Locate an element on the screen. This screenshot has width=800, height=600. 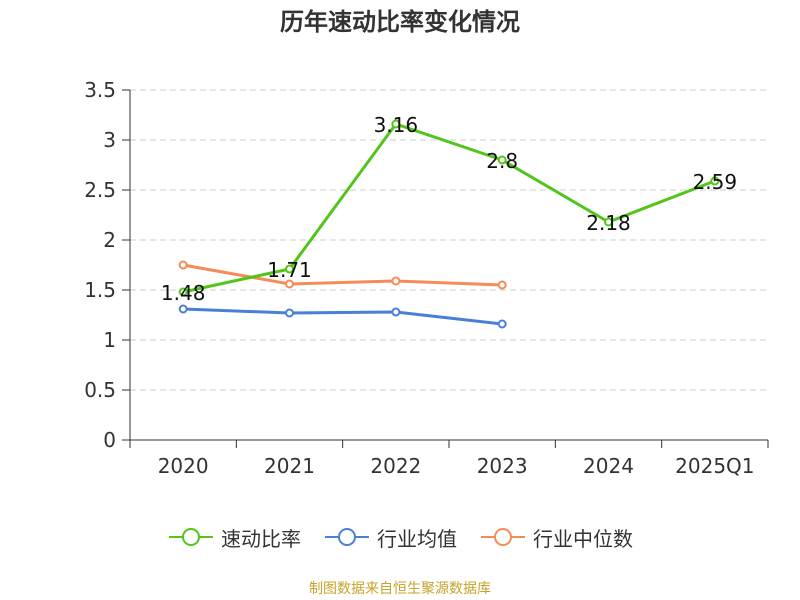
y-tick-label: 2.5 is located at coordinates (100, 190).